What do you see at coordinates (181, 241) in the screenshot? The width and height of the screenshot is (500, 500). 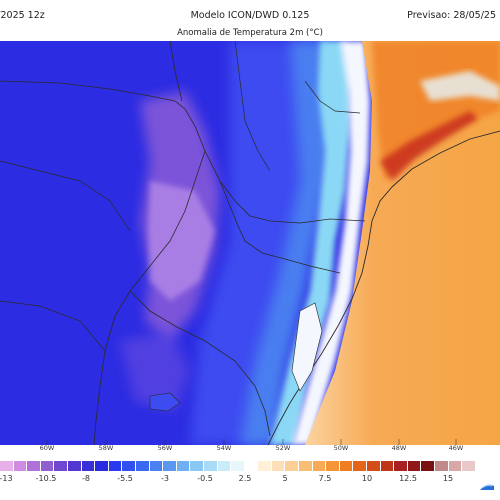 I see `light-purple-core` at bounding box center [181, 241].